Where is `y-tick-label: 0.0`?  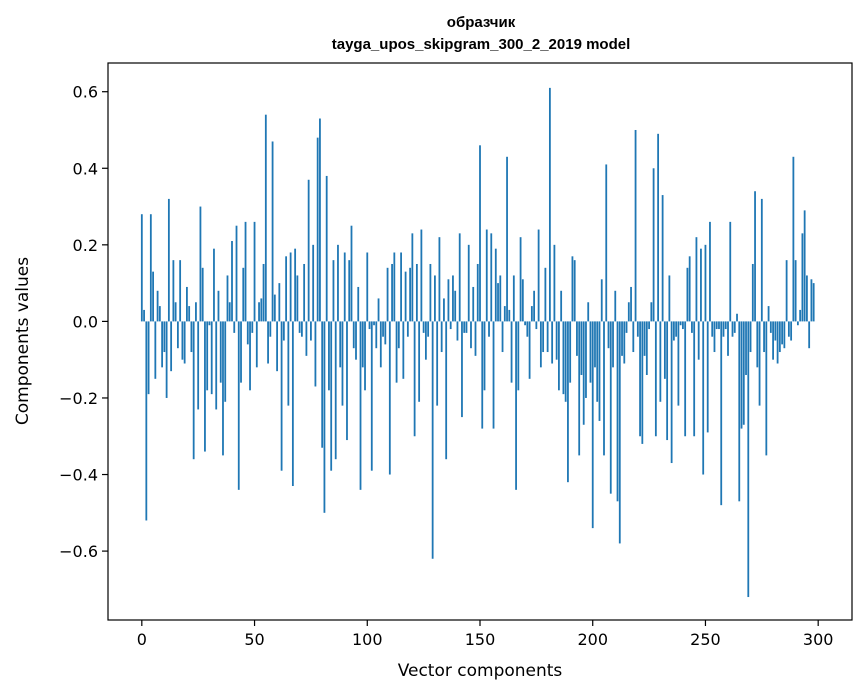
y-tick-label: 0.0 is located at coordinates (85, 321).